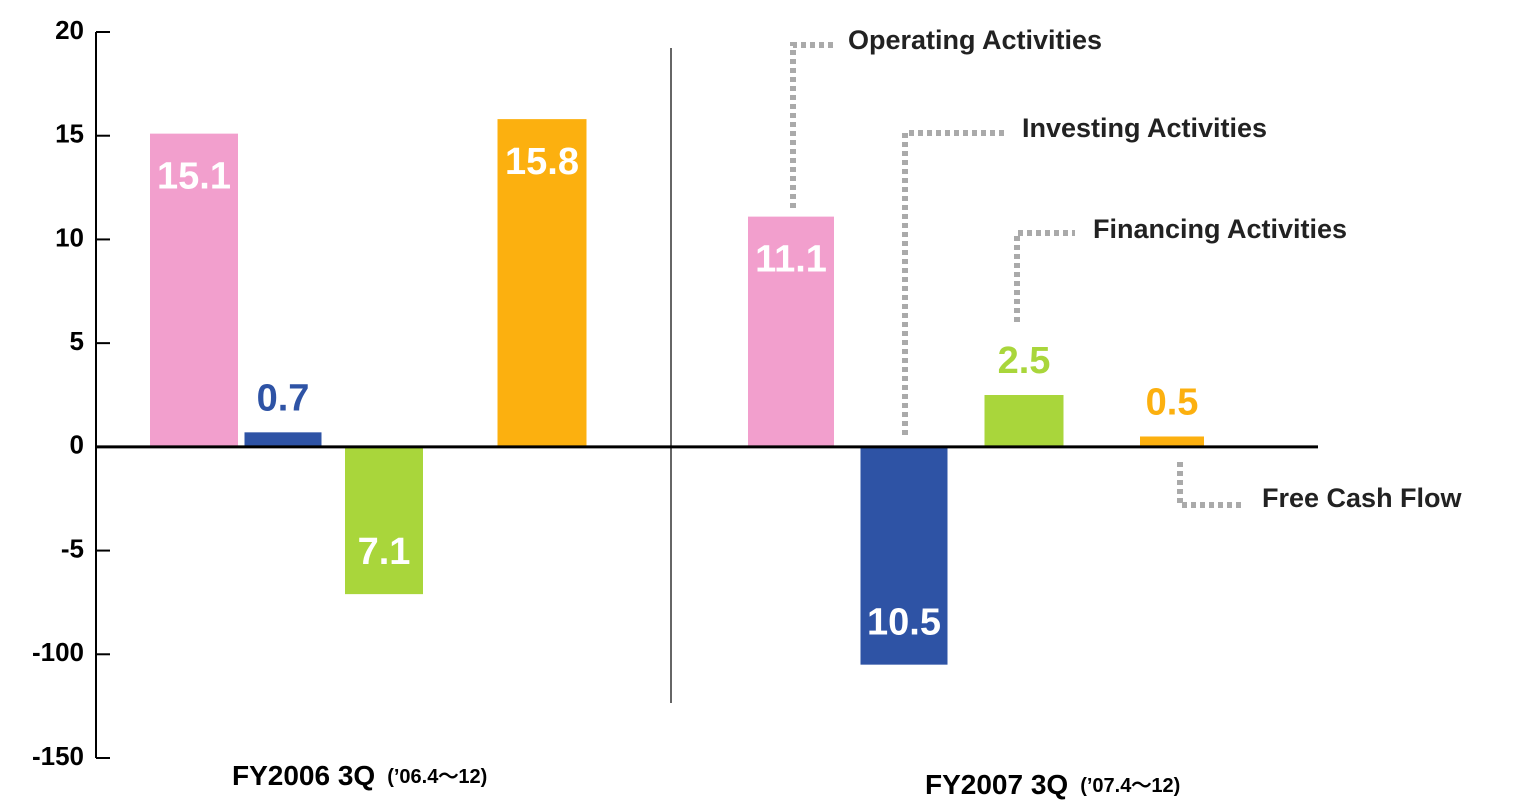 The width and height of the screenshot is (1514, 807). What do you see at coordinates (384, 552) in the screenshot?
I see `value-label: 7.1` at bounding box center [384, 552].